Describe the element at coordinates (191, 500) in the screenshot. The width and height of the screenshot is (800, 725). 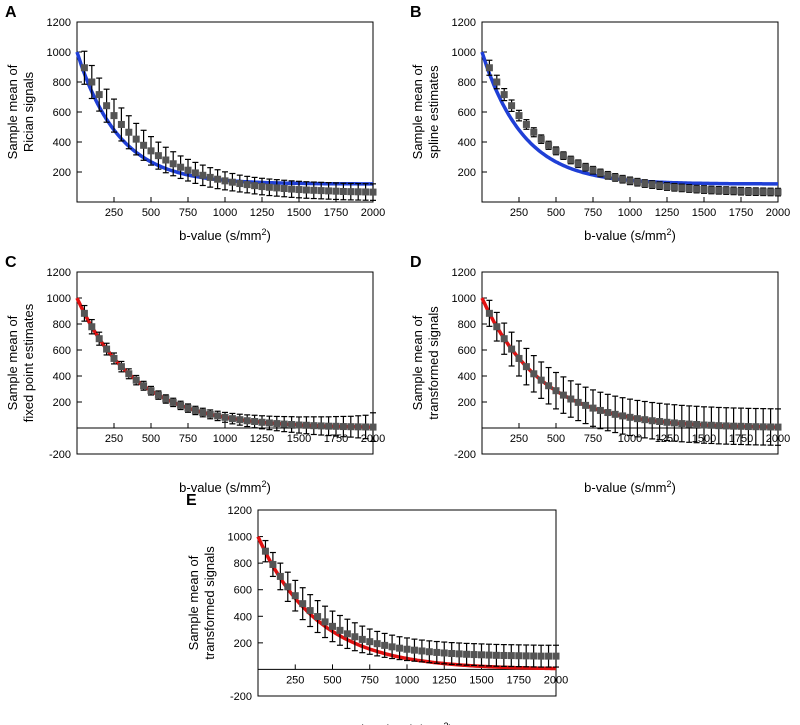
I see `panel-letter: E` at that location.